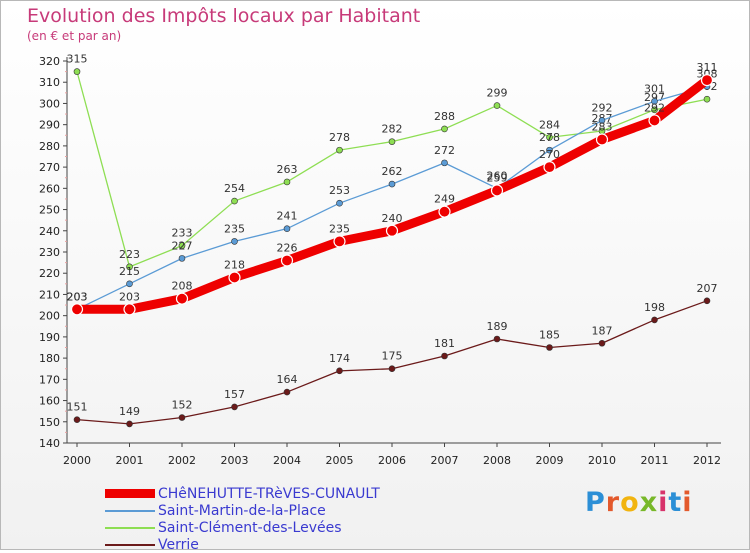  I want to click on data-label: 164, so click(287, 379).